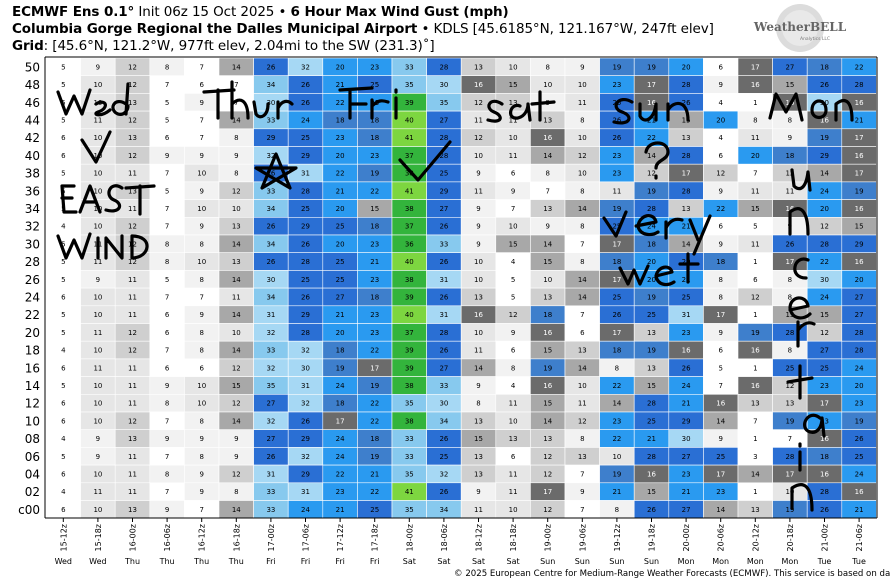  I want to click on day-label: Tue, so click(824, 561).